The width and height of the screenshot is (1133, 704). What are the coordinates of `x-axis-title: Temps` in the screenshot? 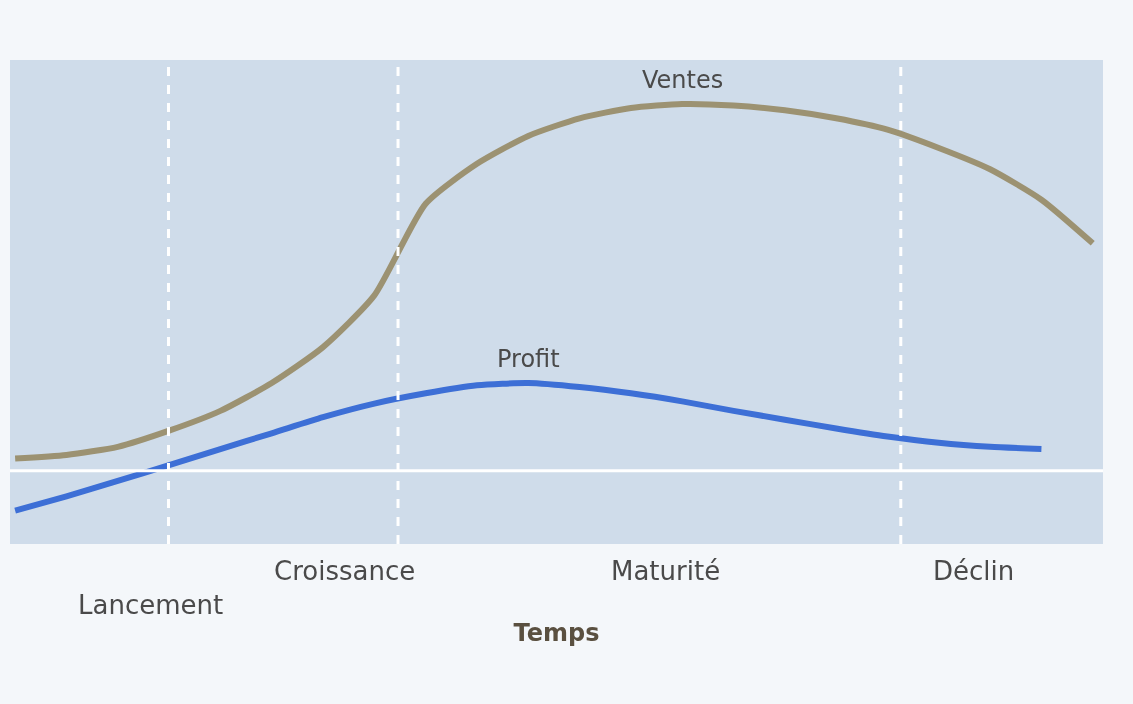 It's located at (556, 633).